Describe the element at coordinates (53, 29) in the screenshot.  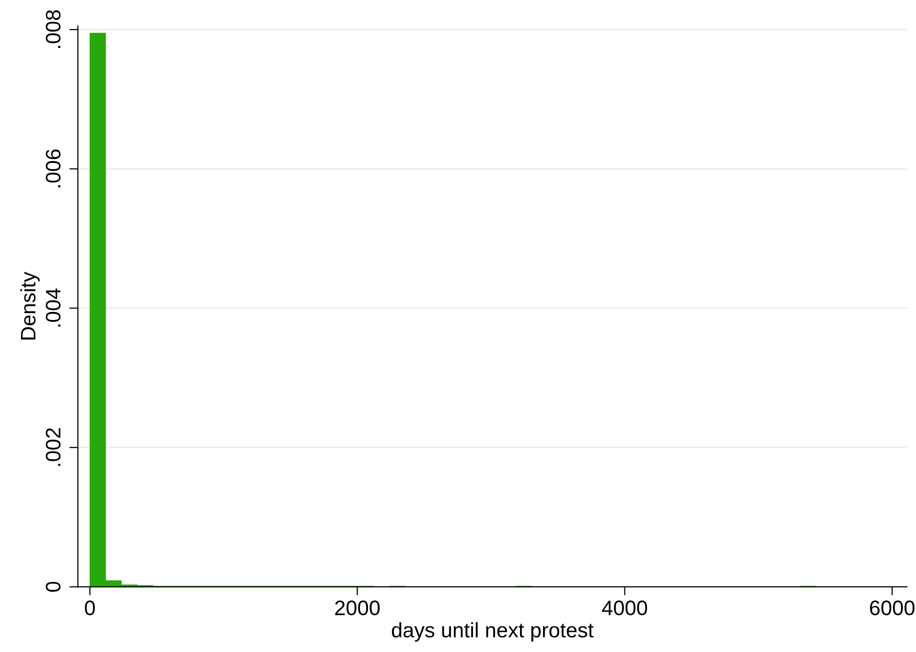
I see `y-tick-label: .008` at that location.